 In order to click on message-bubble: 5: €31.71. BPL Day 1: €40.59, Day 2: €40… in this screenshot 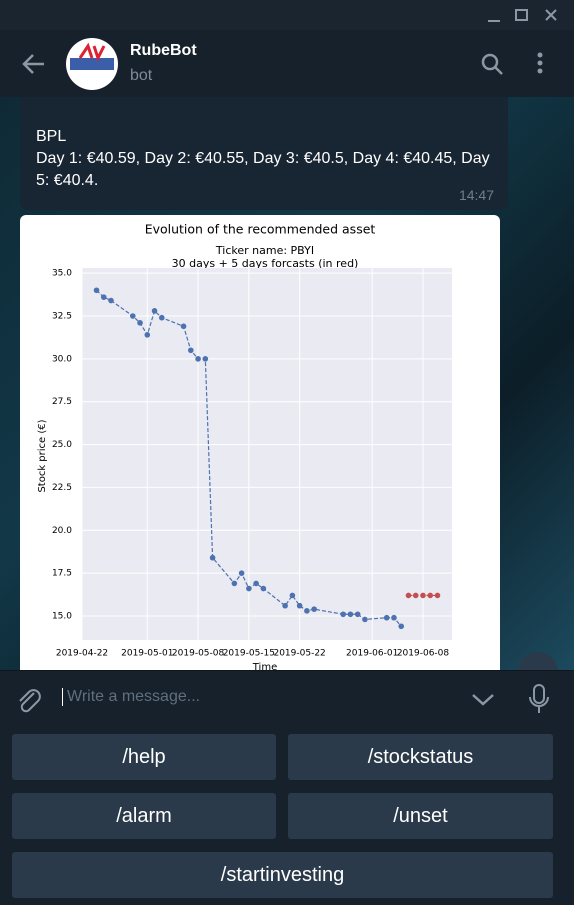, I will do `click(264, 153)`.